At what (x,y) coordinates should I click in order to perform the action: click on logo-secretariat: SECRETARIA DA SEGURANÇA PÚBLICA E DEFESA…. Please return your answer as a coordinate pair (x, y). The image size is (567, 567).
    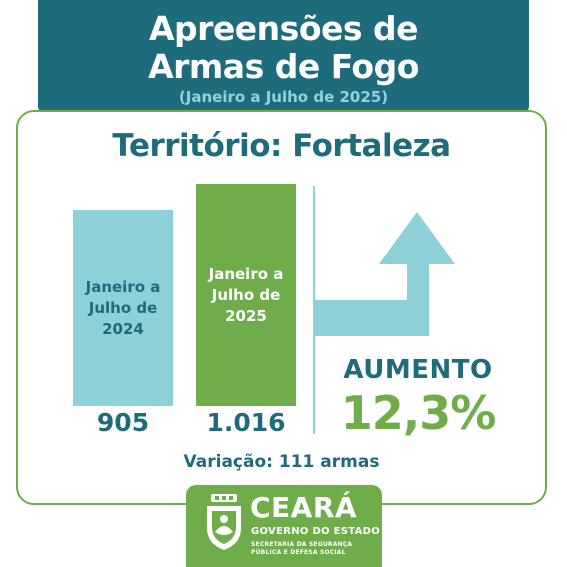
    Looking at the image, I should click on (302, 548).